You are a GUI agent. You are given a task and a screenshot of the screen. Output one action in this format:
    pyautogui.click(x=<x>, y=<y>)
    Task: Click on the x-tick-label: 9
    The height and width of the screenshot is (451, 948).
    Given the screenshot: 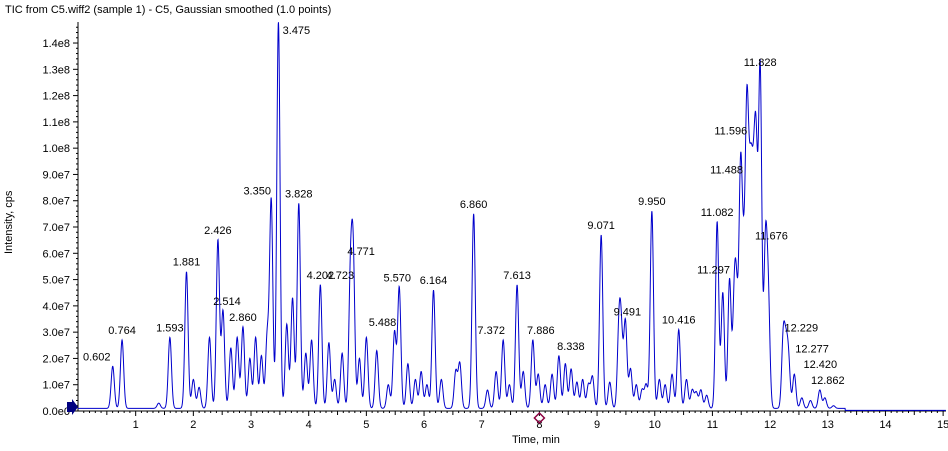 What is the action you would take?
    pyautogui.click(x=597, y=425)
    